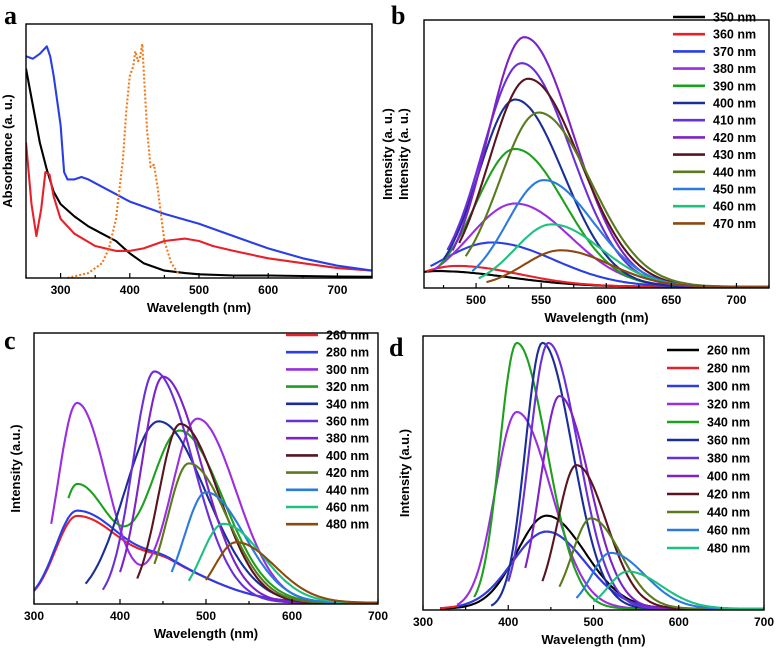 Image resolution: width=781 pixels, height=659 pixels. I want to click on y-axis-title: Absorbance (a. u.), so click(7, 150).